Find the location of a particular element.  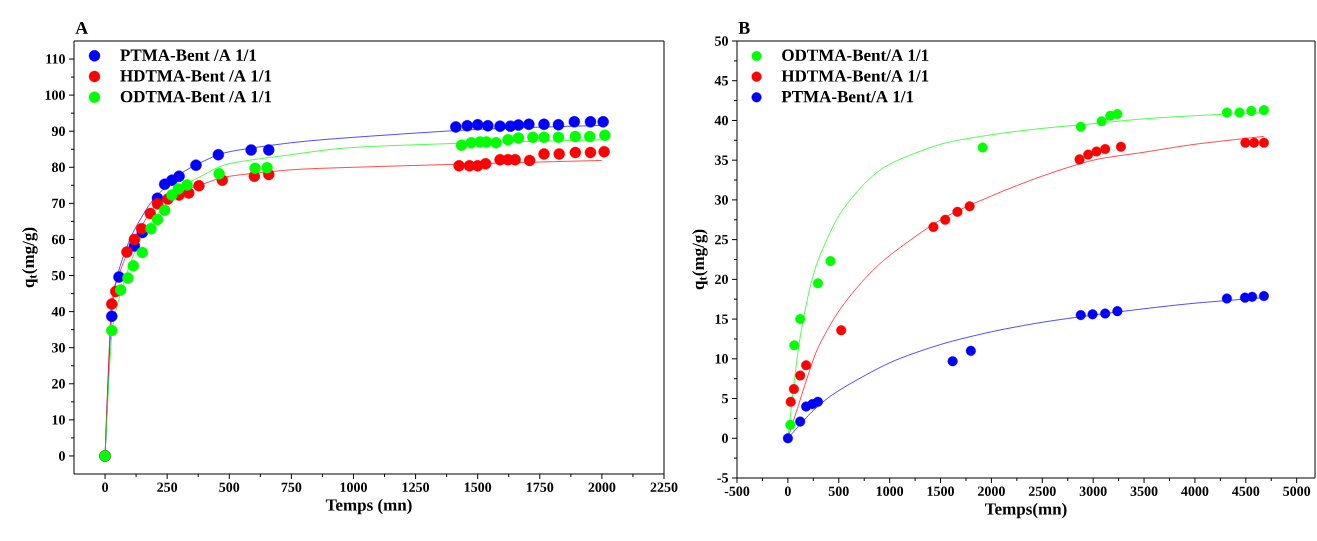

y-tick-label: -5 is located at coordinates (722, 478).